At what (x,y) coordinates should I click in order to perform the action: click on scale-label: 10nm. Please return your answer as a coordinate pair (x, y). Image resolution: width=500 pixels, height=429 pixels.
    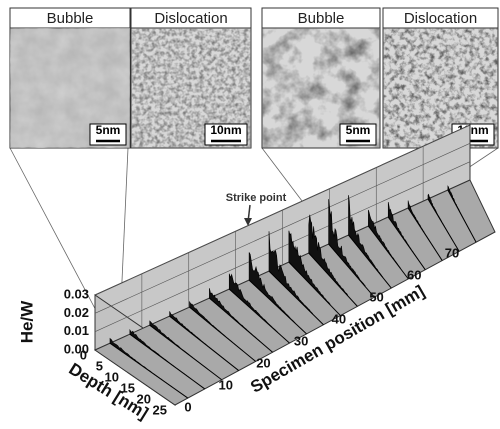
    Looking at the image, I should click on (225, 130).